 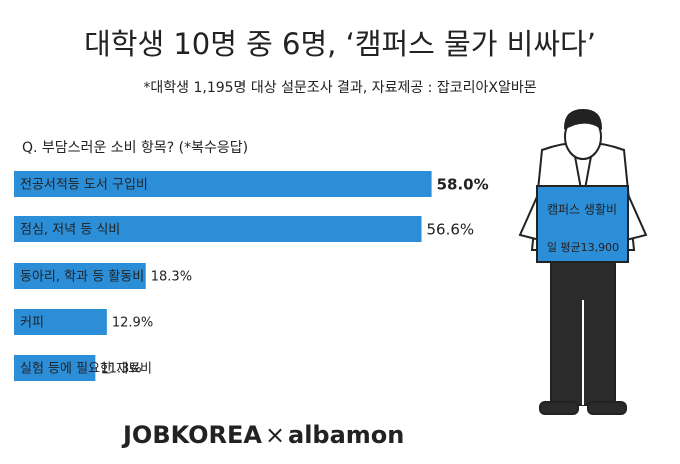 What do you see at coordinates (582, 224) in the screenshot?
I see `sign` at bounding box center [582, 224].